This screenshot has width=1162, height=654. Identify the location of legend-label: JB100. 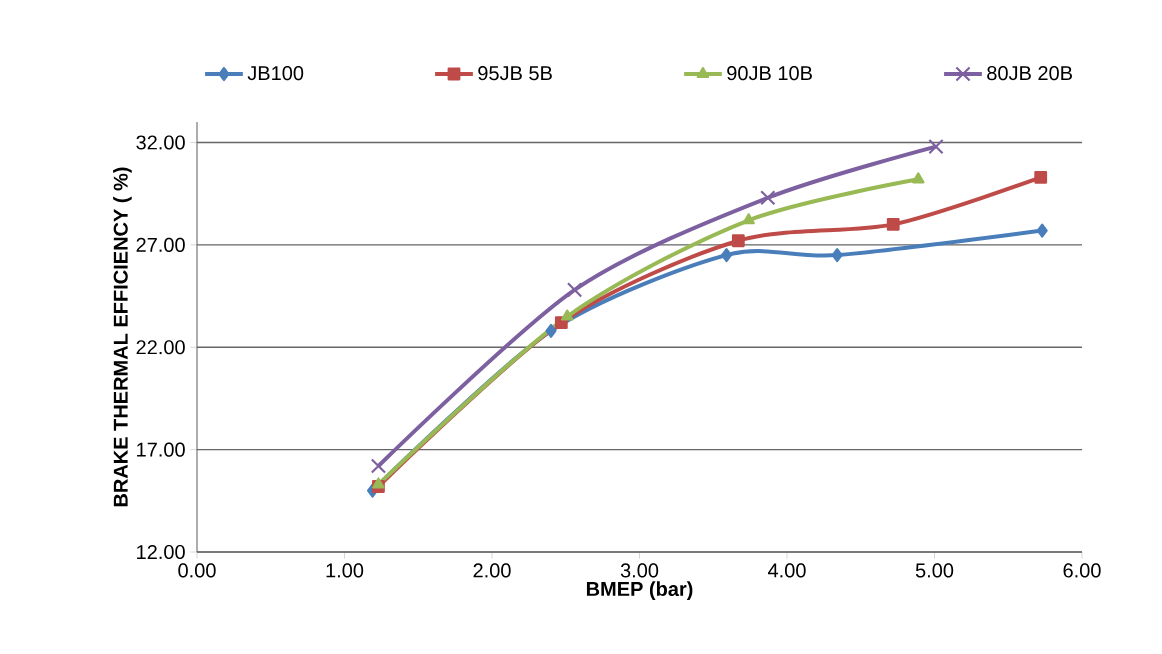
(275, 73).